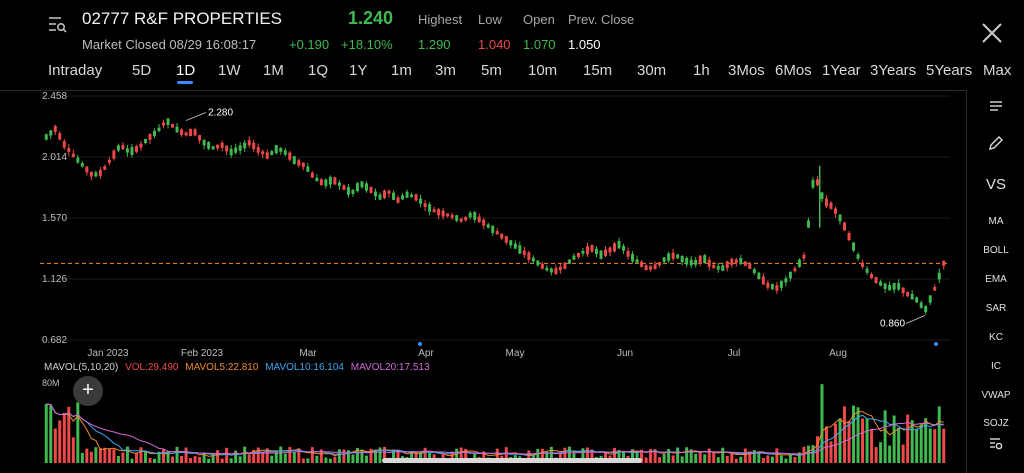 This screenshot has width=1024, height=473. Describe the element at coordinates (229, 70) in the screenshot. I see `tab-1w: 1W` at that location.